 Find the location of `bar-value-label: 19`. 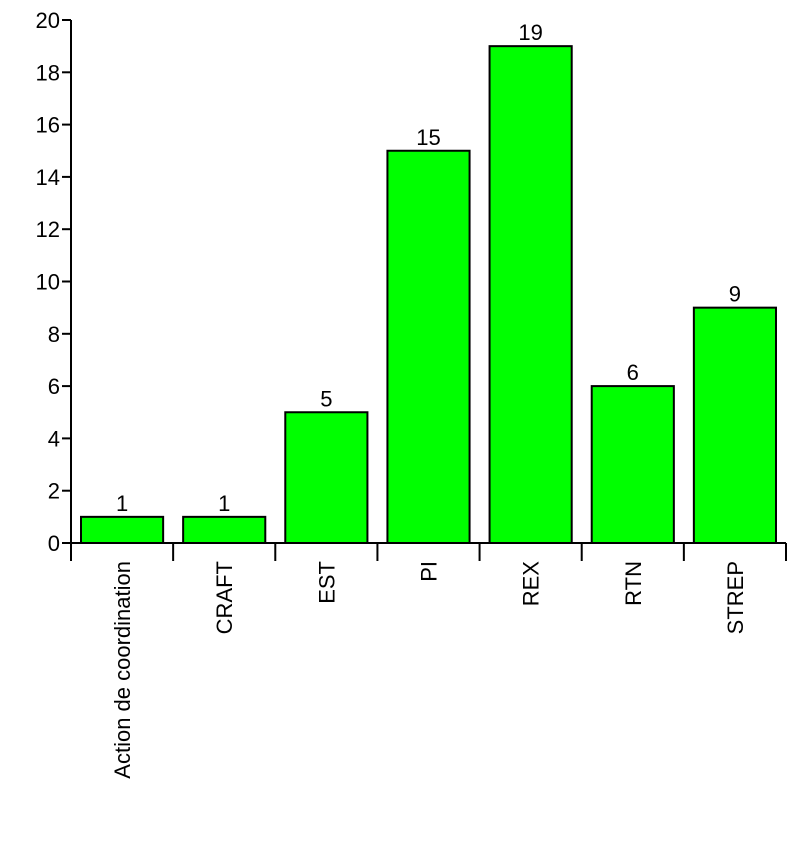

bar-value-label: 19 is located at coordinates (530, 32).